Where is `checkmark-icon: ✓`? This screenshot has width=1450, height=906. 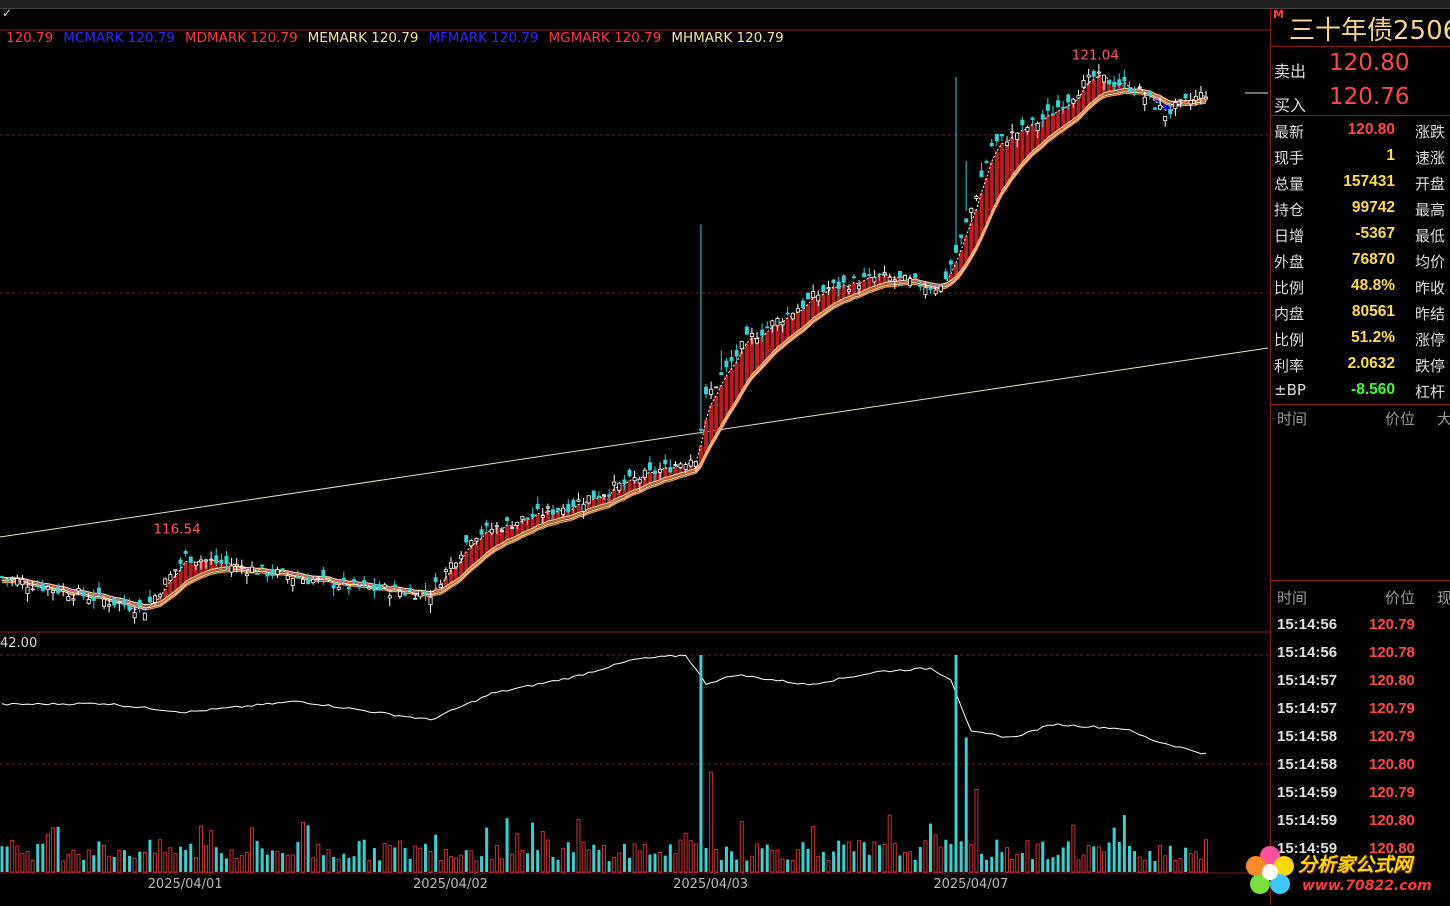 checkmark-icon: ✓ is located at coordinates (7, 13).